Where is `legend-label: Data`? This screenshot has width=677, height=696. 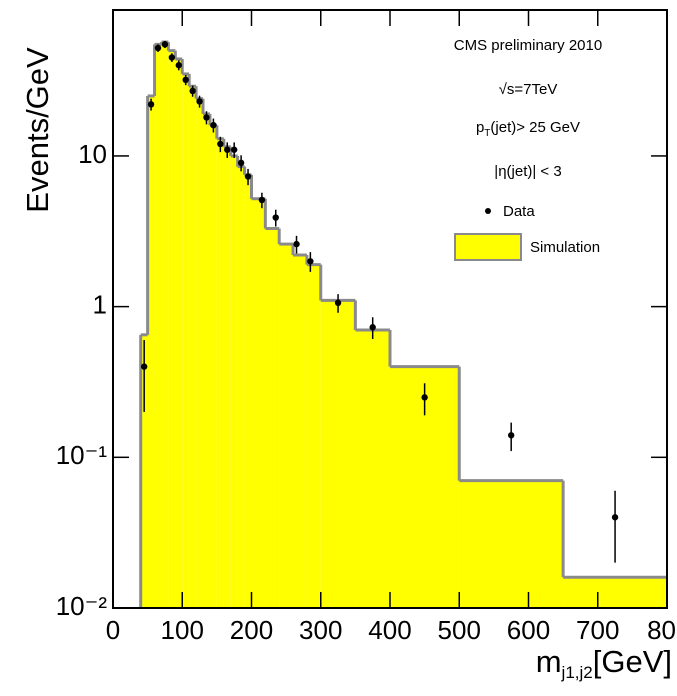
legend-label: Data is located at coordinates (519, 211).